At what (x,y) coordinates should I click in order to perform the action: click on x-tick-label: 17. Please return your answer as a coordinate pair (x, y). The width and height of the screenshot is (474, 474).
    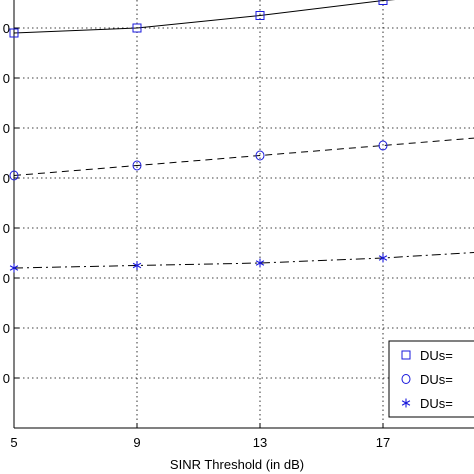
    Looking at the image, I should click on (383, 442).